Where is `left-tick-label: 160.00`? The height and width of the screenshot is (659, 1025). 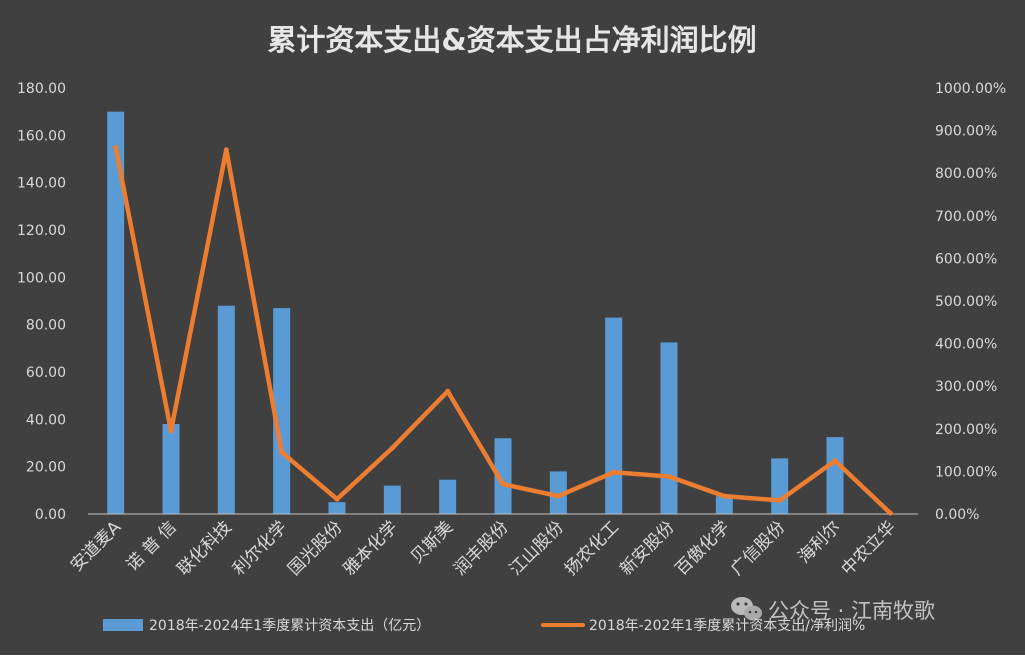
left-tick-label: 160.00 is located at coordinates (41, 136).